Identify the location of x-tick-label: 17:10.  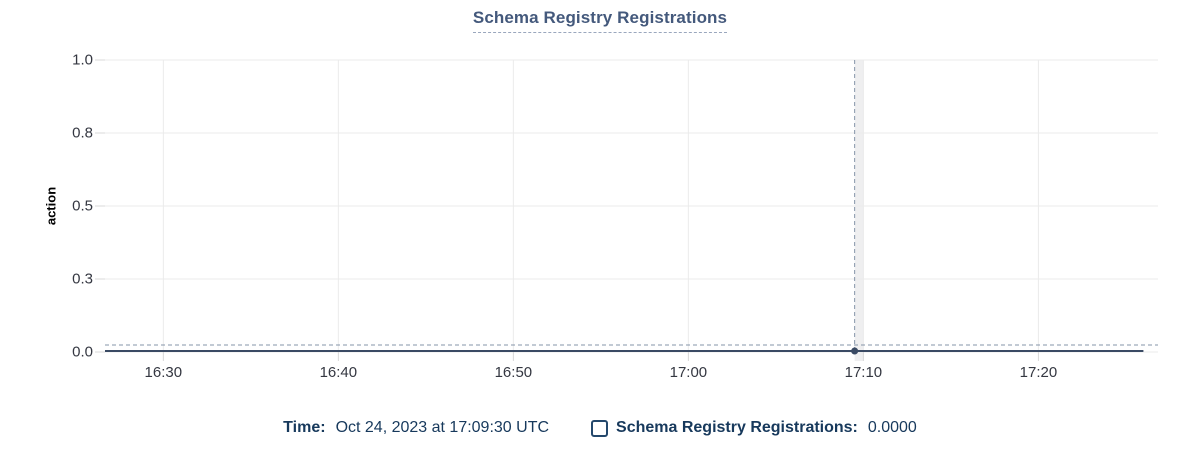
(863, 372).